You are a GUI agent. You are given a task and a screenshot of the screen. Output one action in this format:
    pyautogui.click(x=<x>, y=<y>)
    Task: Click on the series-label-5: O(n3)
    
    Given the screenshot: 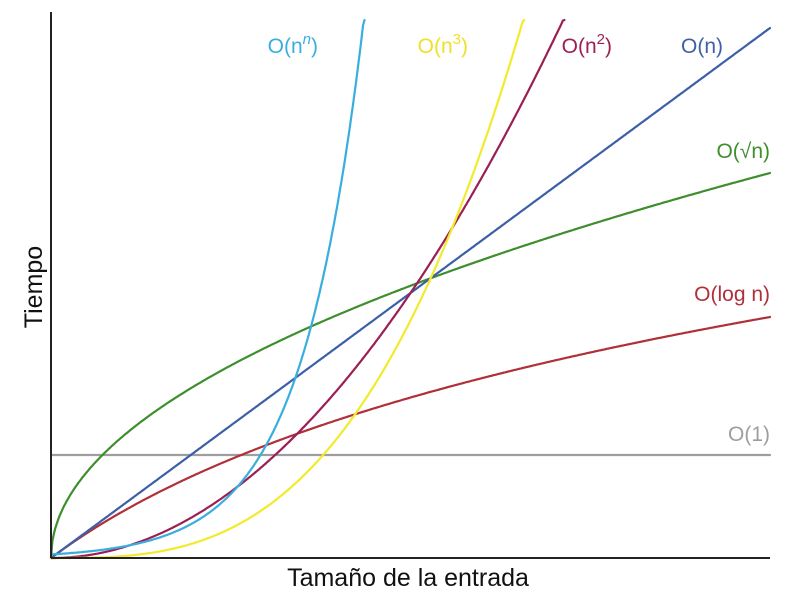 What is the action you would take?
    pyautogui.click(x=443, y=44)
    